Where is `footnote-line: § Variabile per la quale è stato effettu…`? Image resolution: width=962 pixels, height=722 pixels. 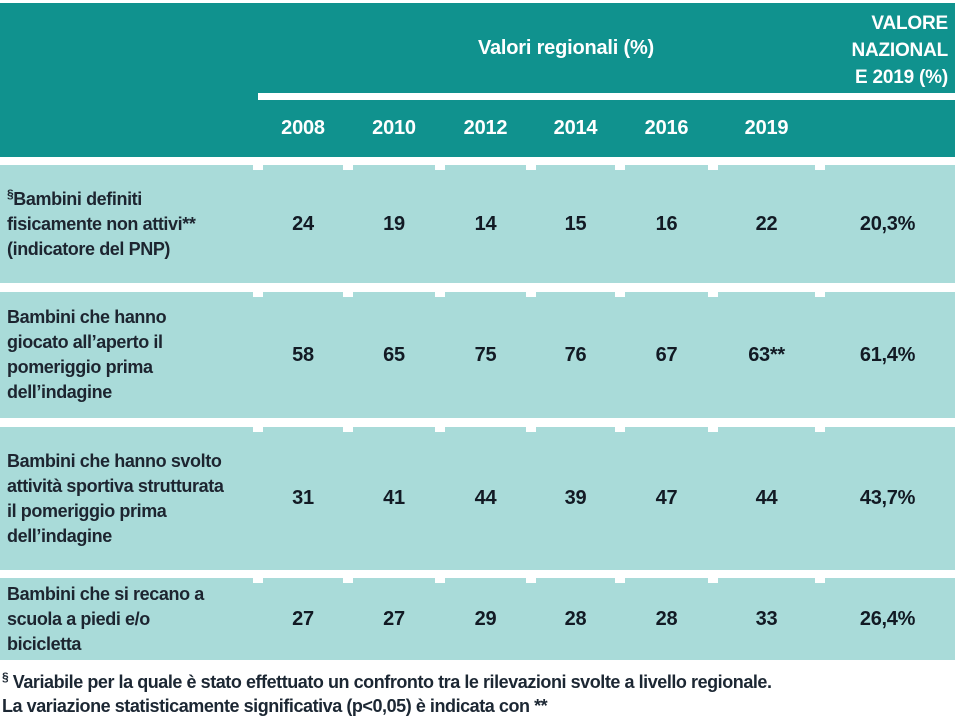
footnote-line: § Variabile per la quale è stato effettu… is located at coordinates (482, 679).